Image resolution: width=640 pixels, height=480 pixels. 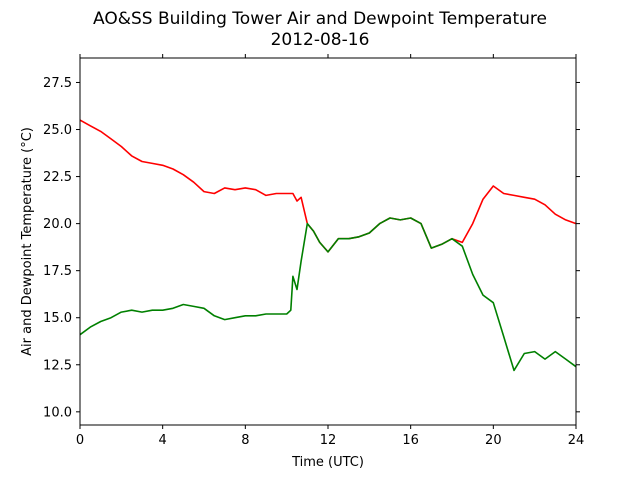 I want to click on y-axis-label: Air and Dewpoint Temperature (°C), so click(x=27, y=241).